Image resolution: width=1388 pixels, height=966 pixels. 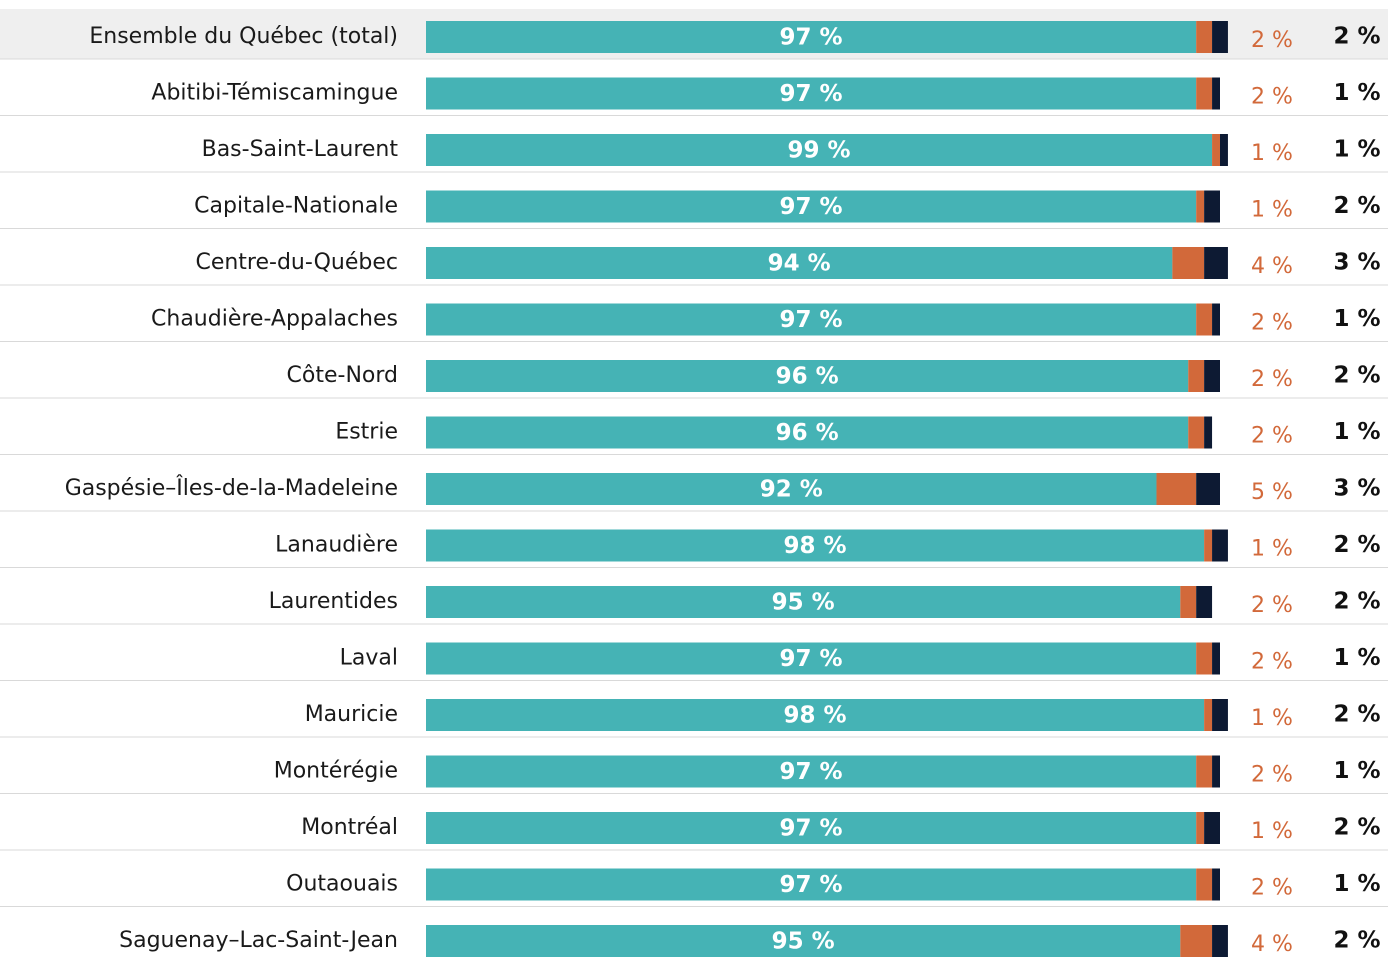 I want to click on category-label: Laval, so click(x=369, y=658).